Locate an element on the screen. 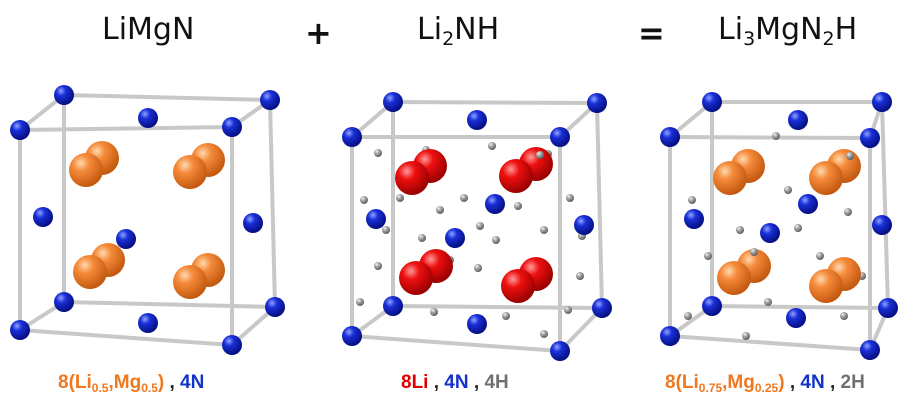  cell-frame is located at coordinates (779, 226).